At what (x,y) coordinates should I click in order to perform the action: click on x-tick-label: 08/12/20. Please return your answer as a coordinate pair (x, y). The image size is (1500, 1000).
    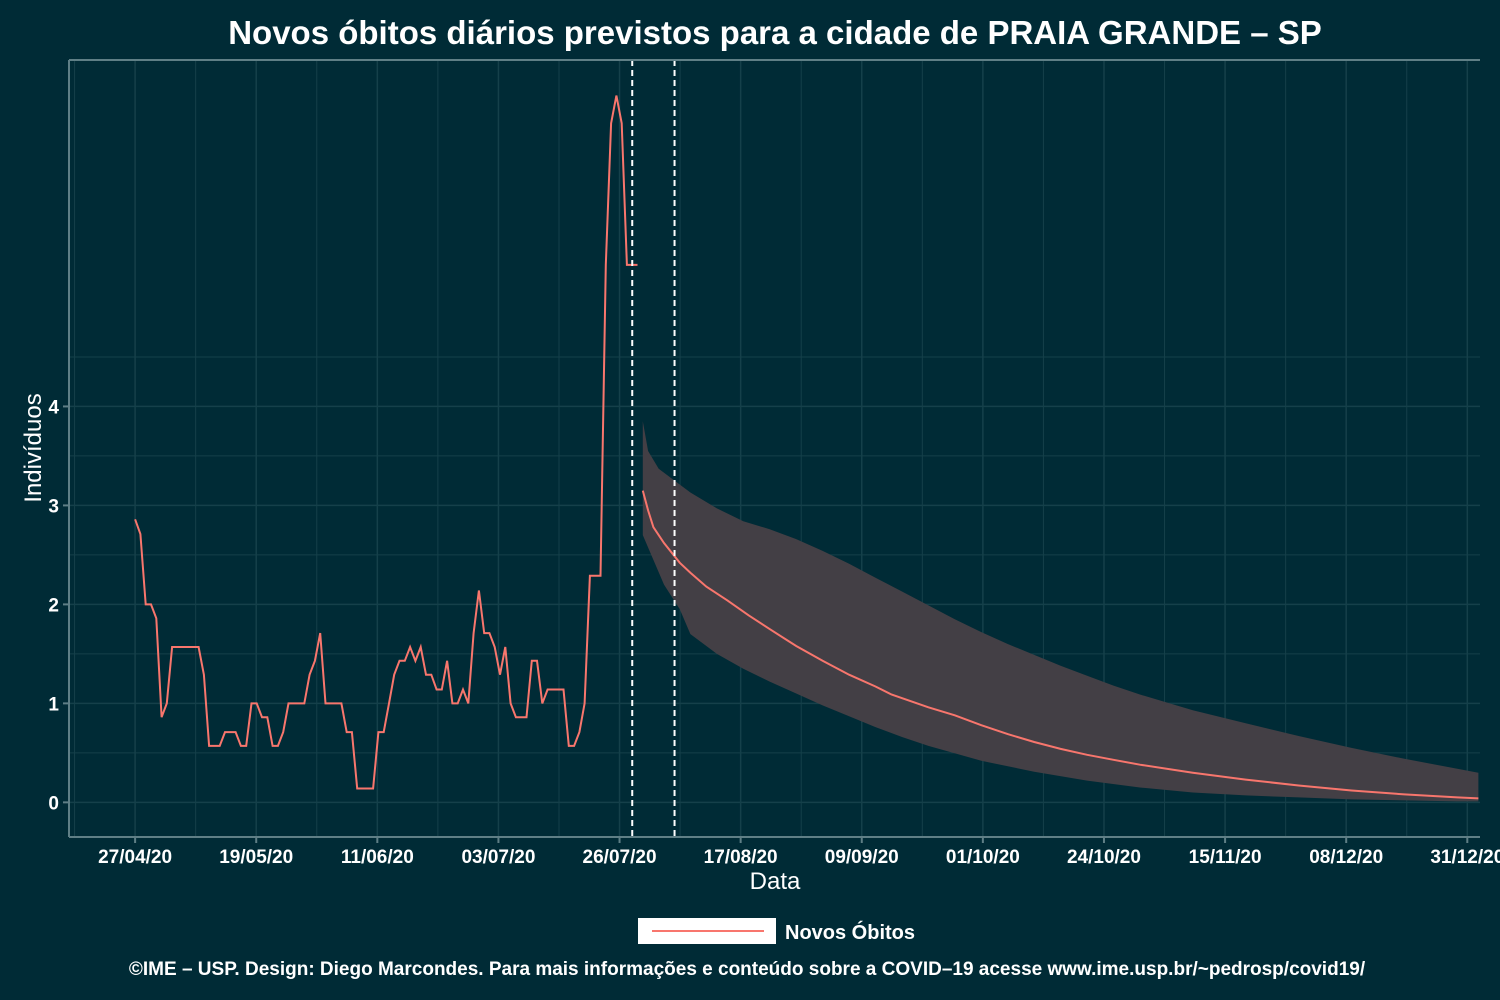
    Looking at the image, I should click on (1346, 857).